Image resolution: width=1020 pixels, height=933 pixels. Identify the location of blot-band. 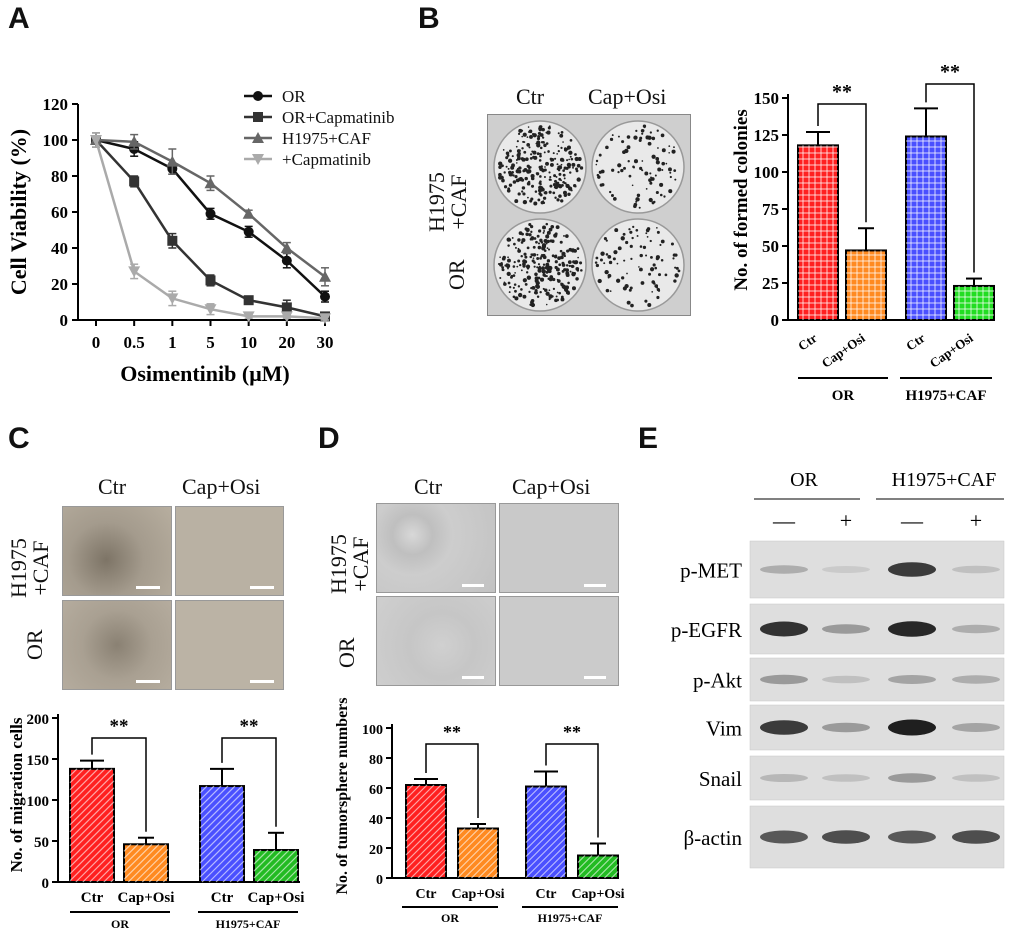
(976, 679).